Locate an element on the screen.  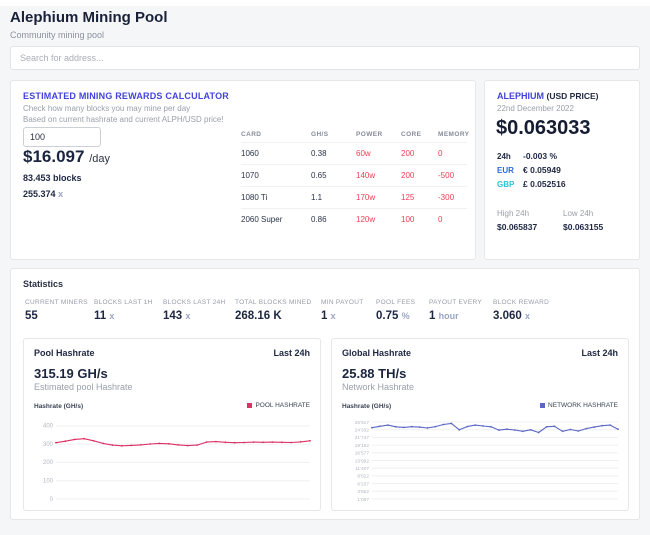
eur-row: EUR € 0.05949 is located at coordinates (531, 170).